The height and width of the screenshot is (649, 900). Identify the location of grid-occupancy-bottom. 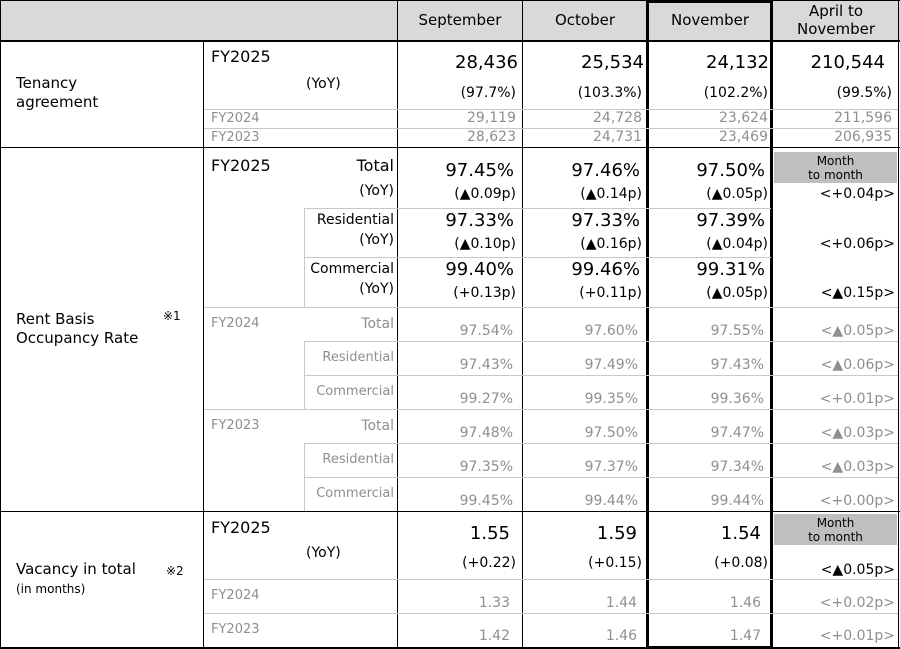
(450, 511).